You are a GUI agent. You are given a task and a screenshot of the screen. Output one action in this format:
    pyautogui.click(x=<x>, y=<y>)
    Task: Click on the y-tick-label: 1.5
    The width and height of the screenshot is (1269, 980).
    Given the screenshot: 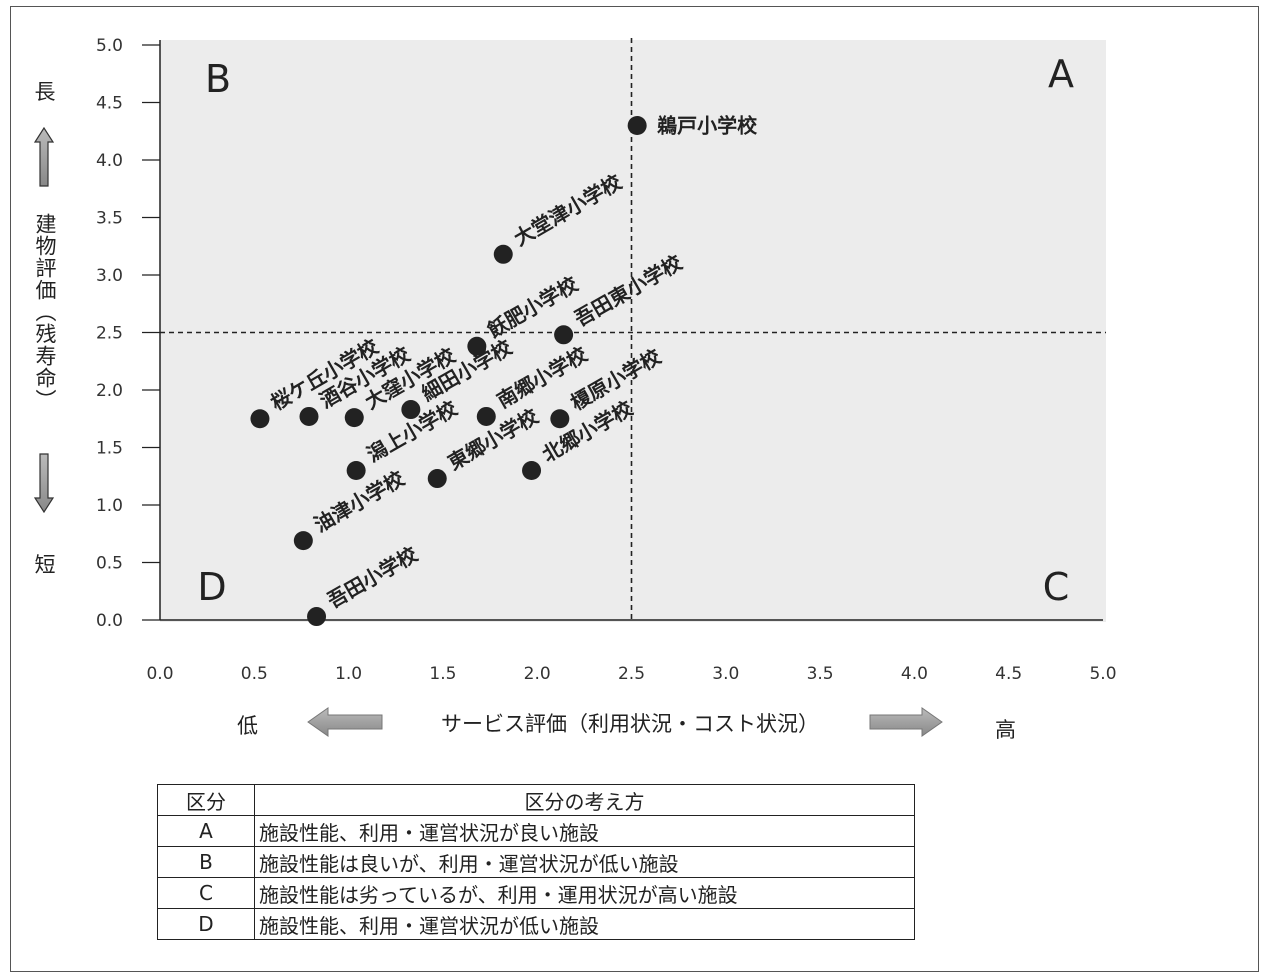 What is the action you would take?
    pyautogui.click(x=109, y=449)
    